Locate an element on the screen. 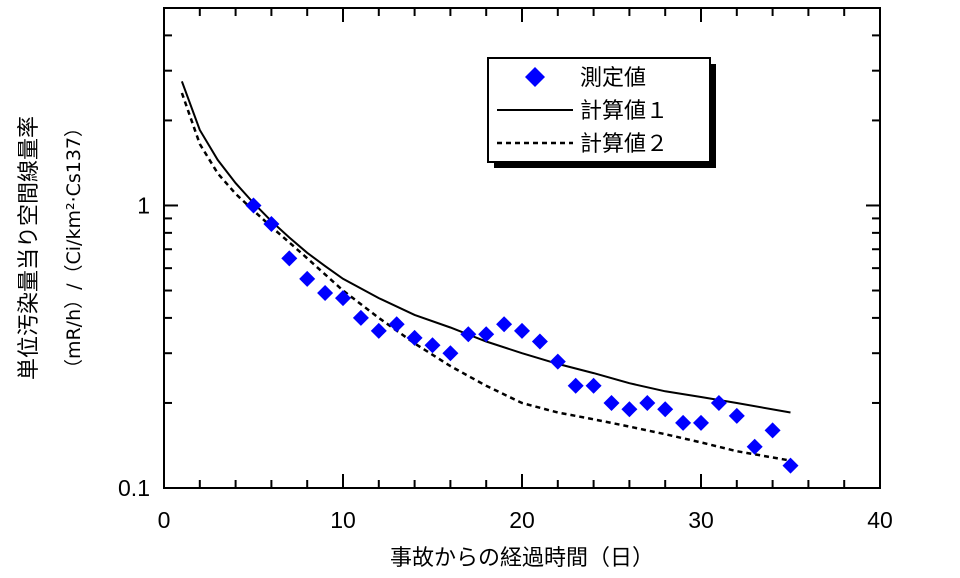 This screenshot has height=578, width=960. x-tick-label: 40 is located at coordinates (880, 520).